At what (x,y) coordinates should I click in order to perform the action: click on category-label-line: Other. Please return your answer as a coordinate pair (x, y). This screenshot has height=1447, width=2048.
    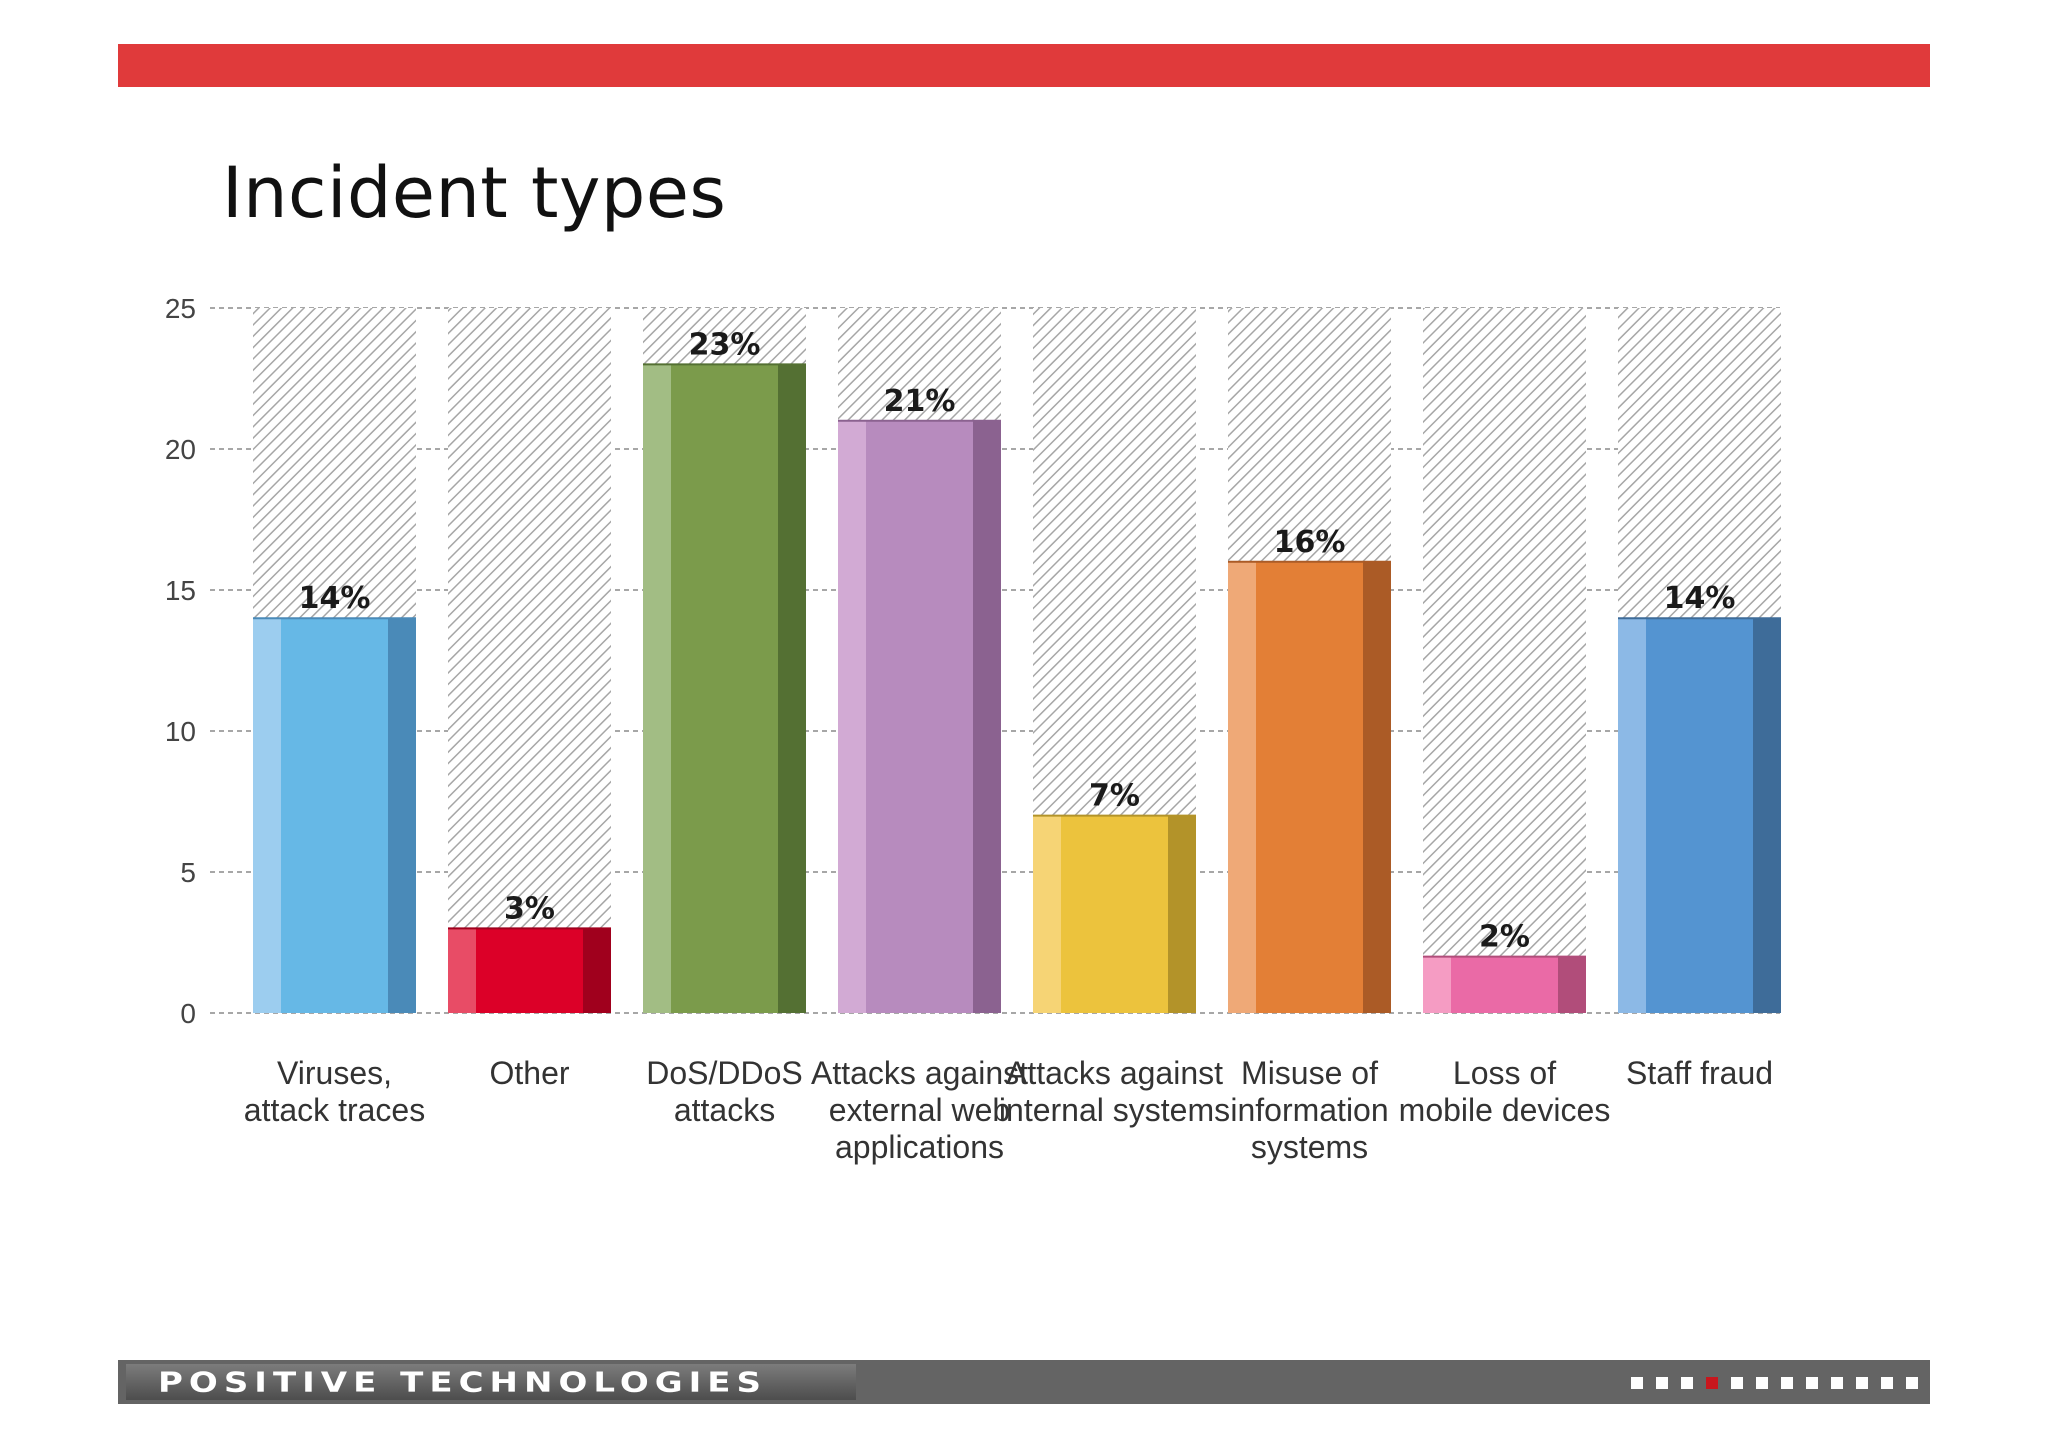
    Looking at the image, I should click on (529, 1073).